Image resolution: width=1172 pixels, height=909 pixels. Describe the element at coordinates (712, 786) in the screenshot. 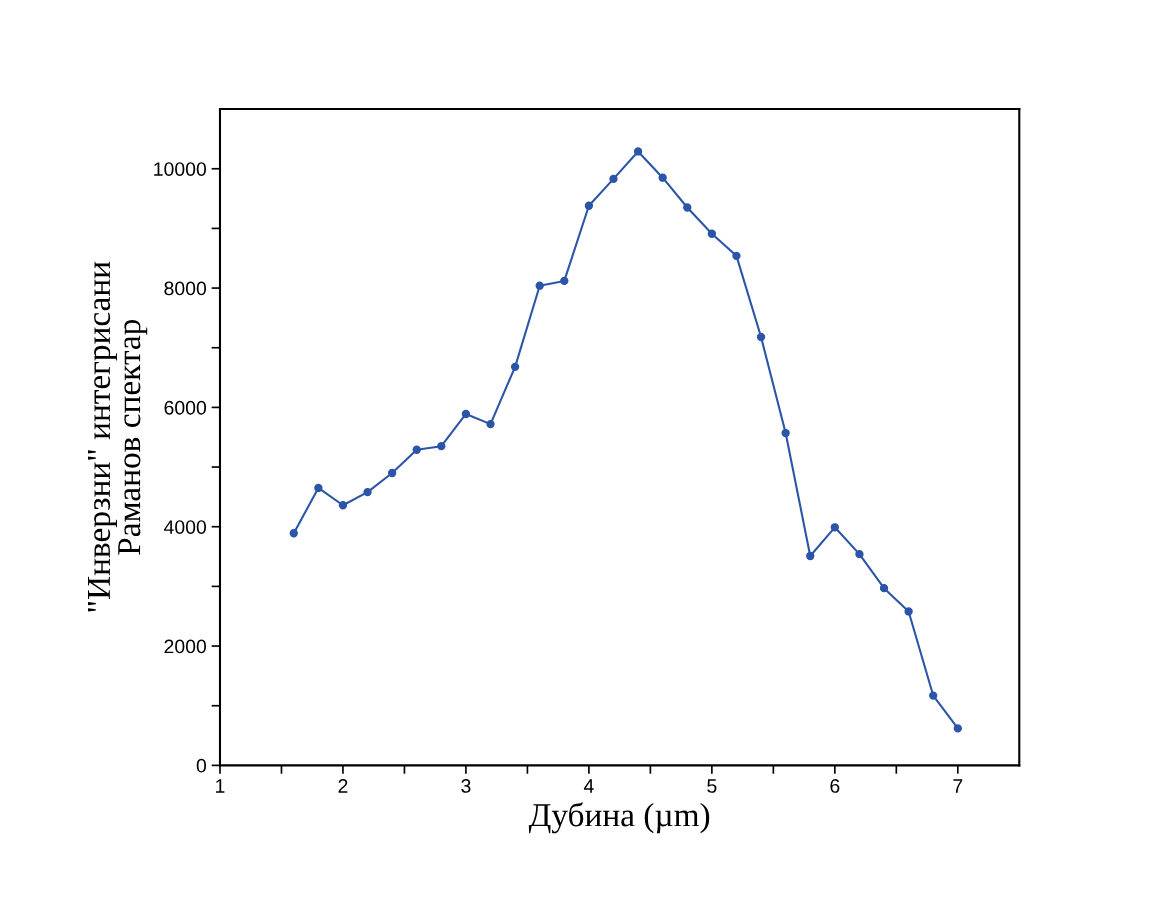

I see `x-tick-label: 5` at that location.